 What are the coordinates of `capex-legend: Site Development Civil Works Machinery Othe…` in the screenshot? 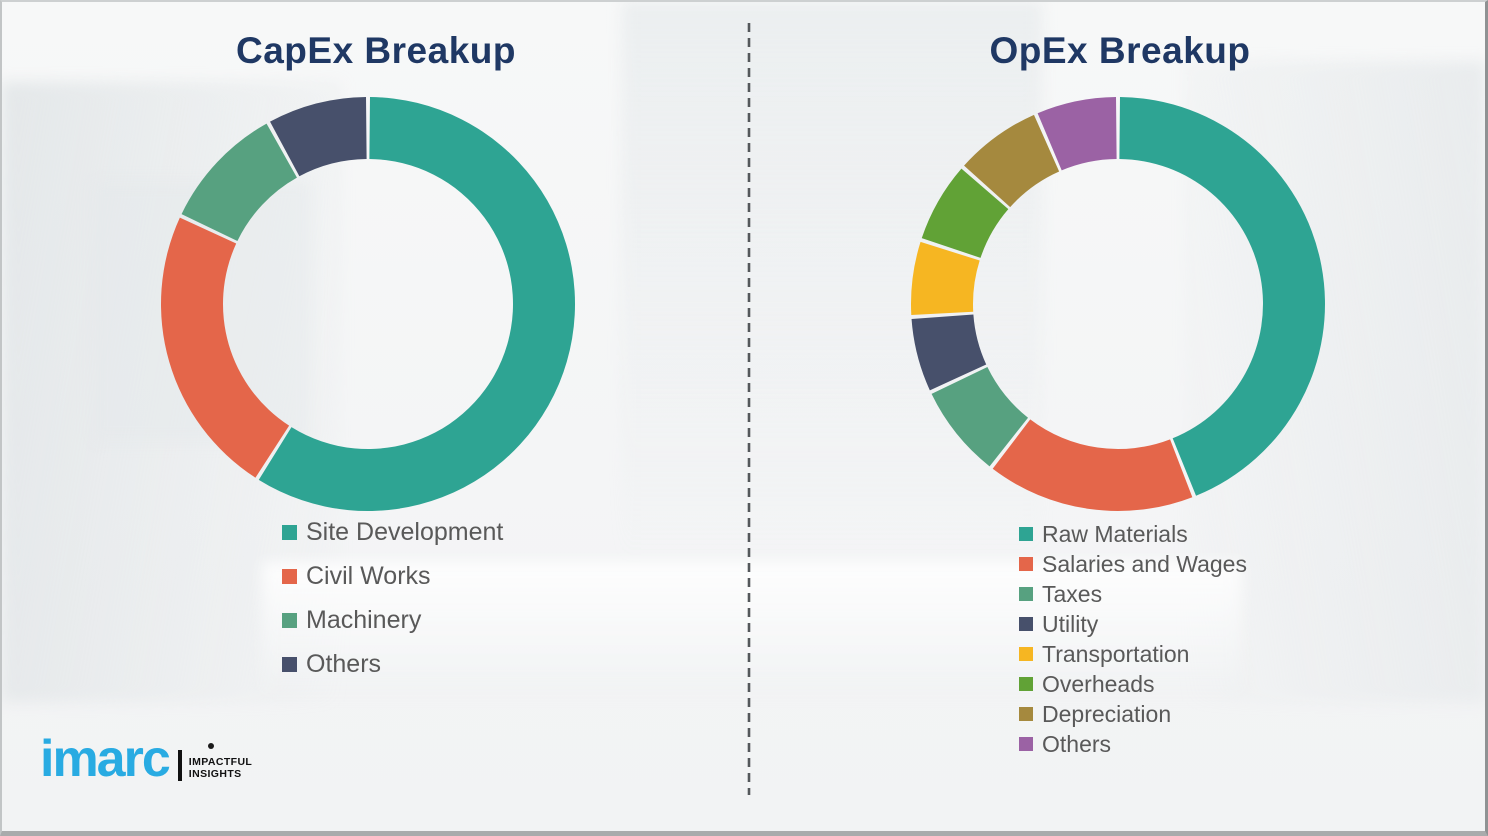 It's located at (392, 598).